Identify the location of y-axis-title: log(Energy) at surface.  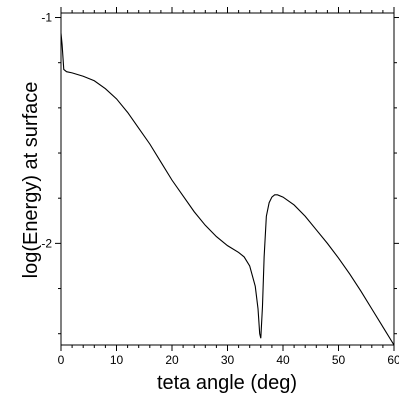
(31, 180).